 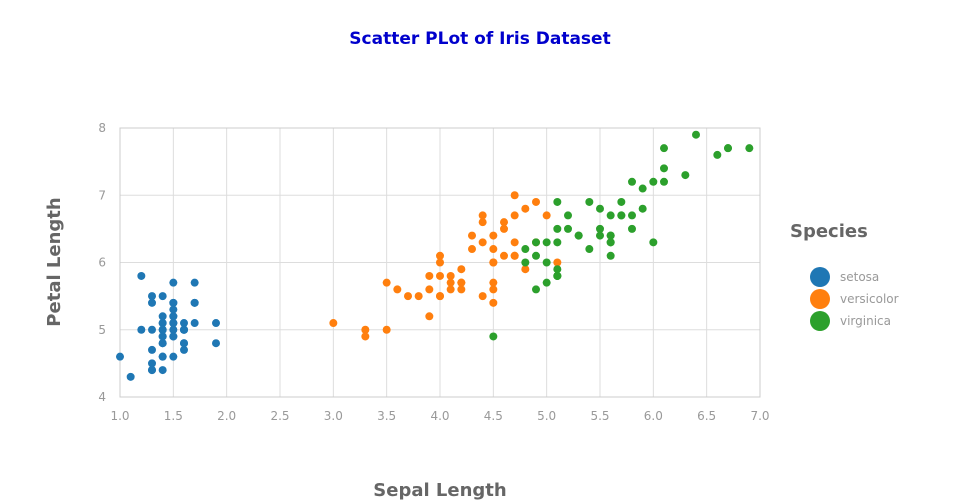 I want to click on x-tick-label: 1.5, so click(x=173, y=416).